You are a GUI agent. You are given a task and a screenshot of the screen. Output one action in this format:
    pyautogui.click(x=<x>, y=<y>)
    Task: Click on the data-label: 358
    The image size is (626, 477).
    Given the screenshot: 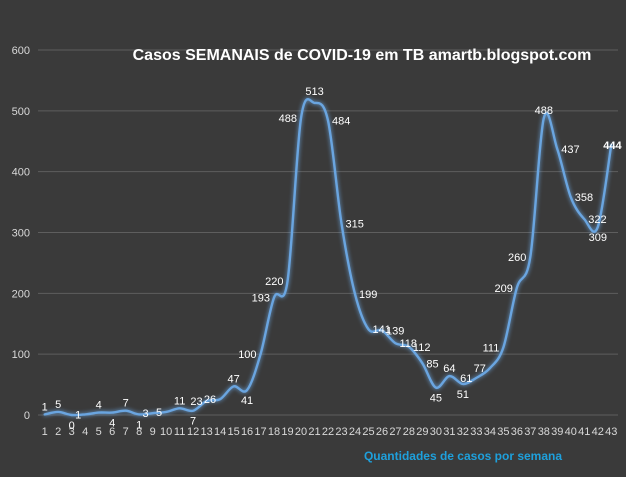 What is the action you would take?
    pyautogui.click(x=584, y=198)
    